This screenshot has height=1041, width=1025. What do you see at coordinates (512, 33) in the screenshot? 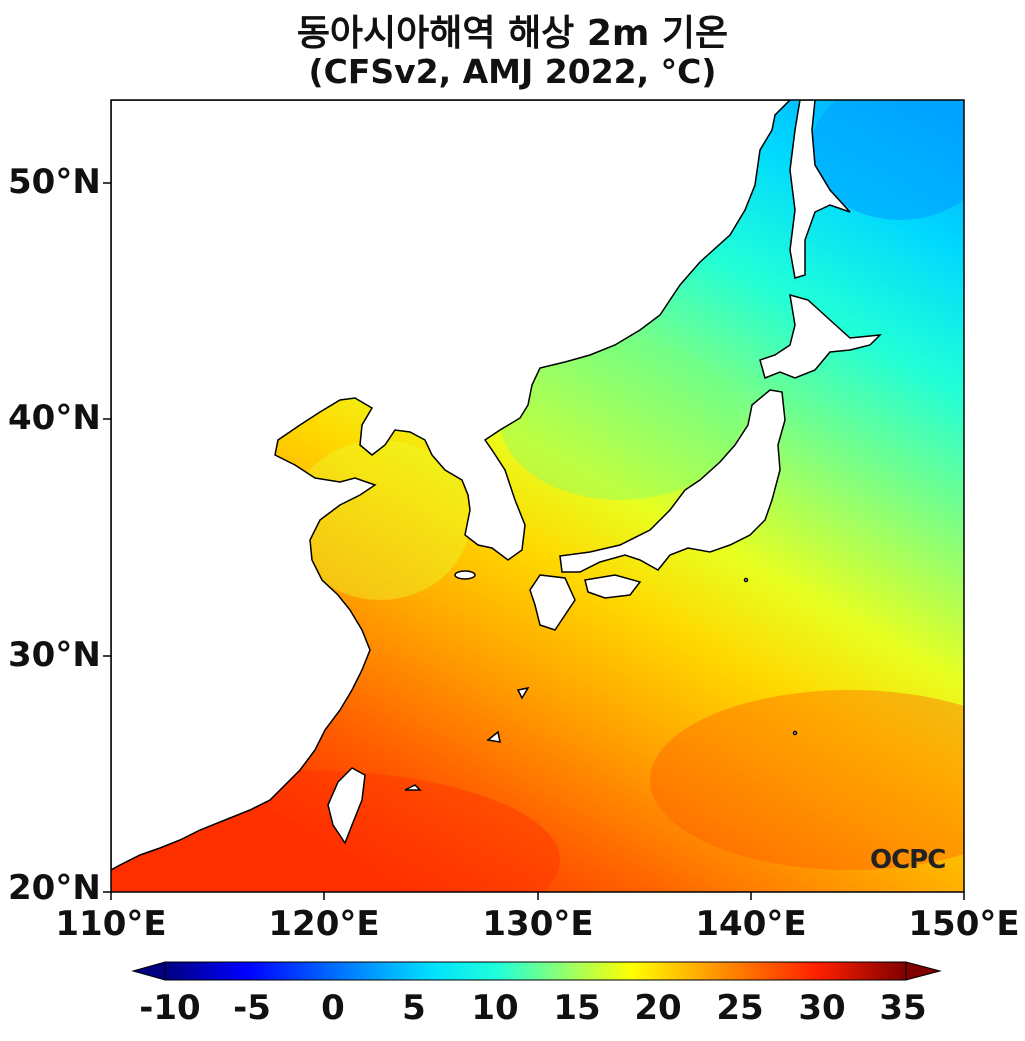
I see `map-title: 동아시아해역 해상 2m 기온` at bounding box center [512, 33].